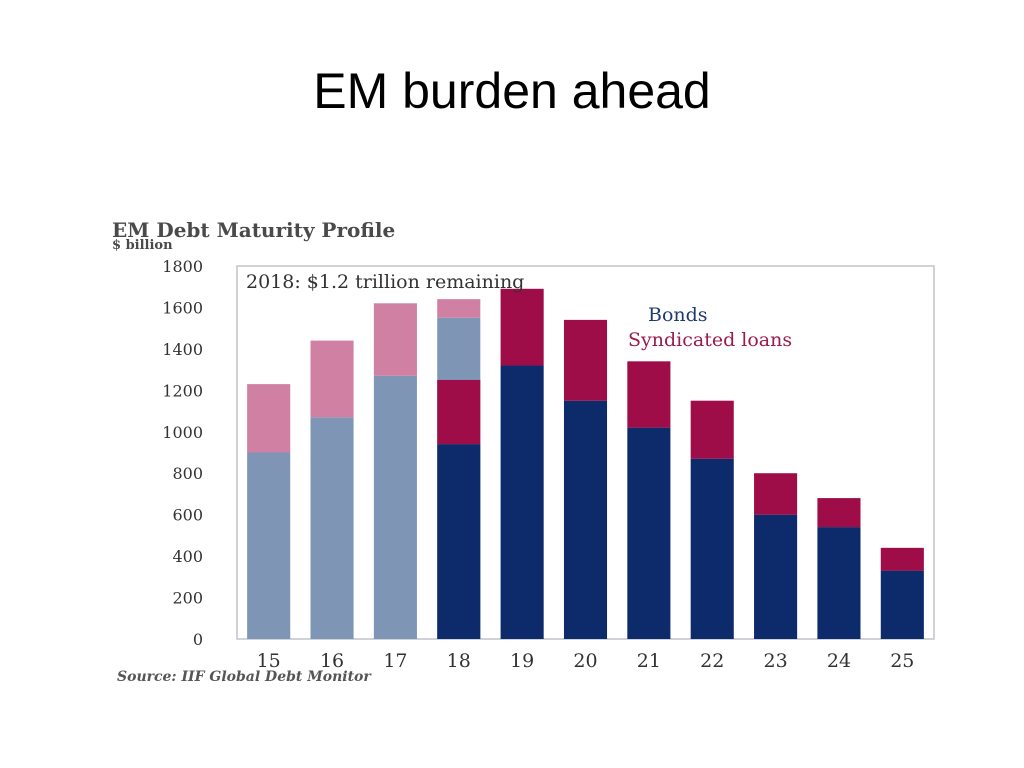 The image size is (1024, 768). I want to click on legend-syndicated-loans: Syndicated loans, so click(710, 340).